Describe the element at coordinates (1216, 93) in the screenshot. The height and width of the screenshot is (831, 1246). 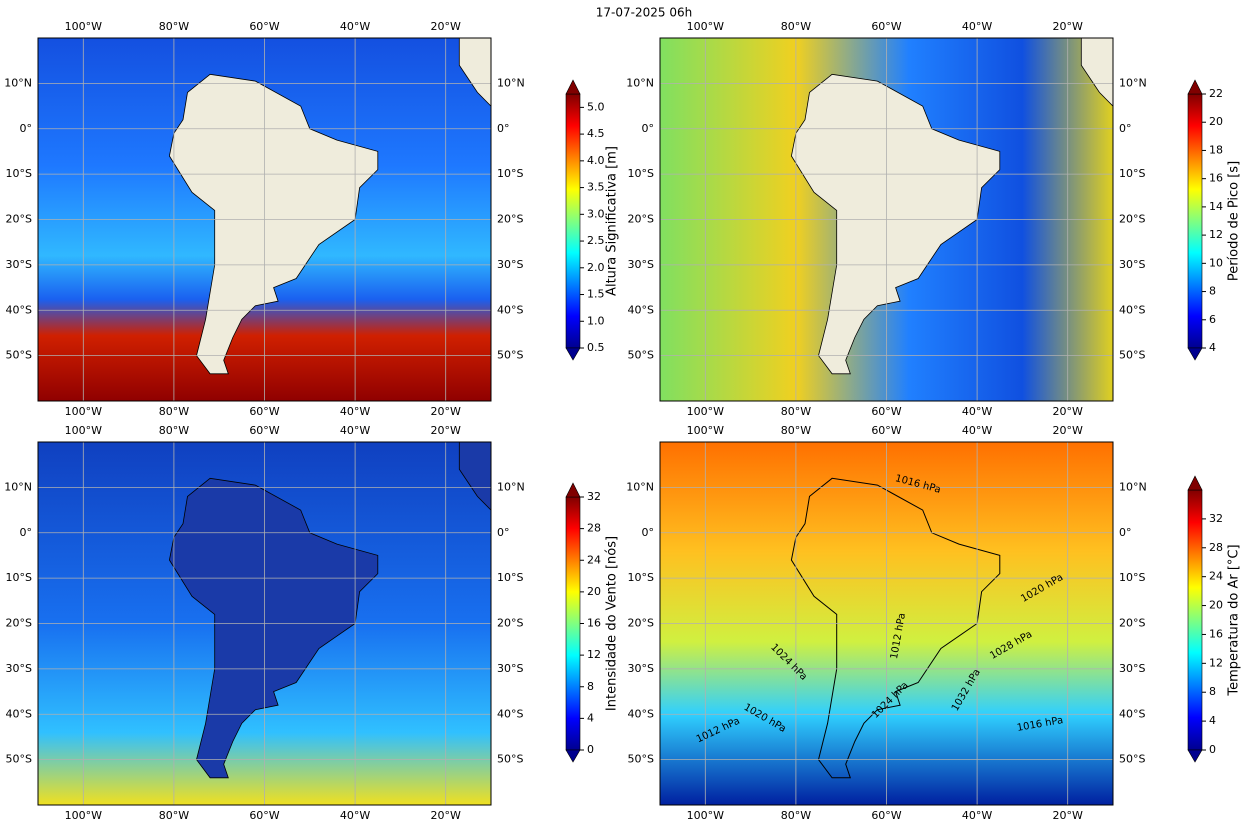
I see `colorbar-tick-label: 22` at that location.